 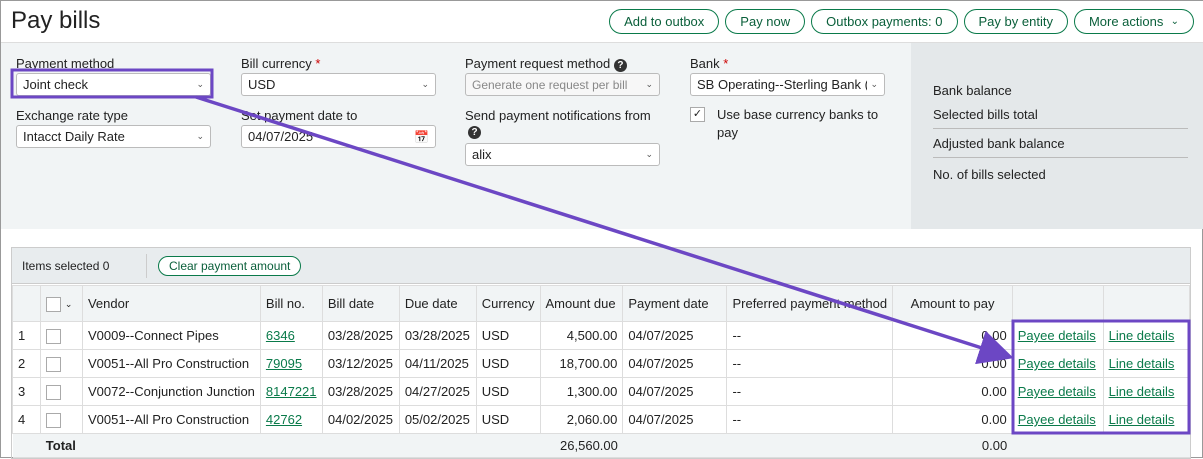 I want to click on amount-due-cell: 1,300.00, so click(x=581, y=391).